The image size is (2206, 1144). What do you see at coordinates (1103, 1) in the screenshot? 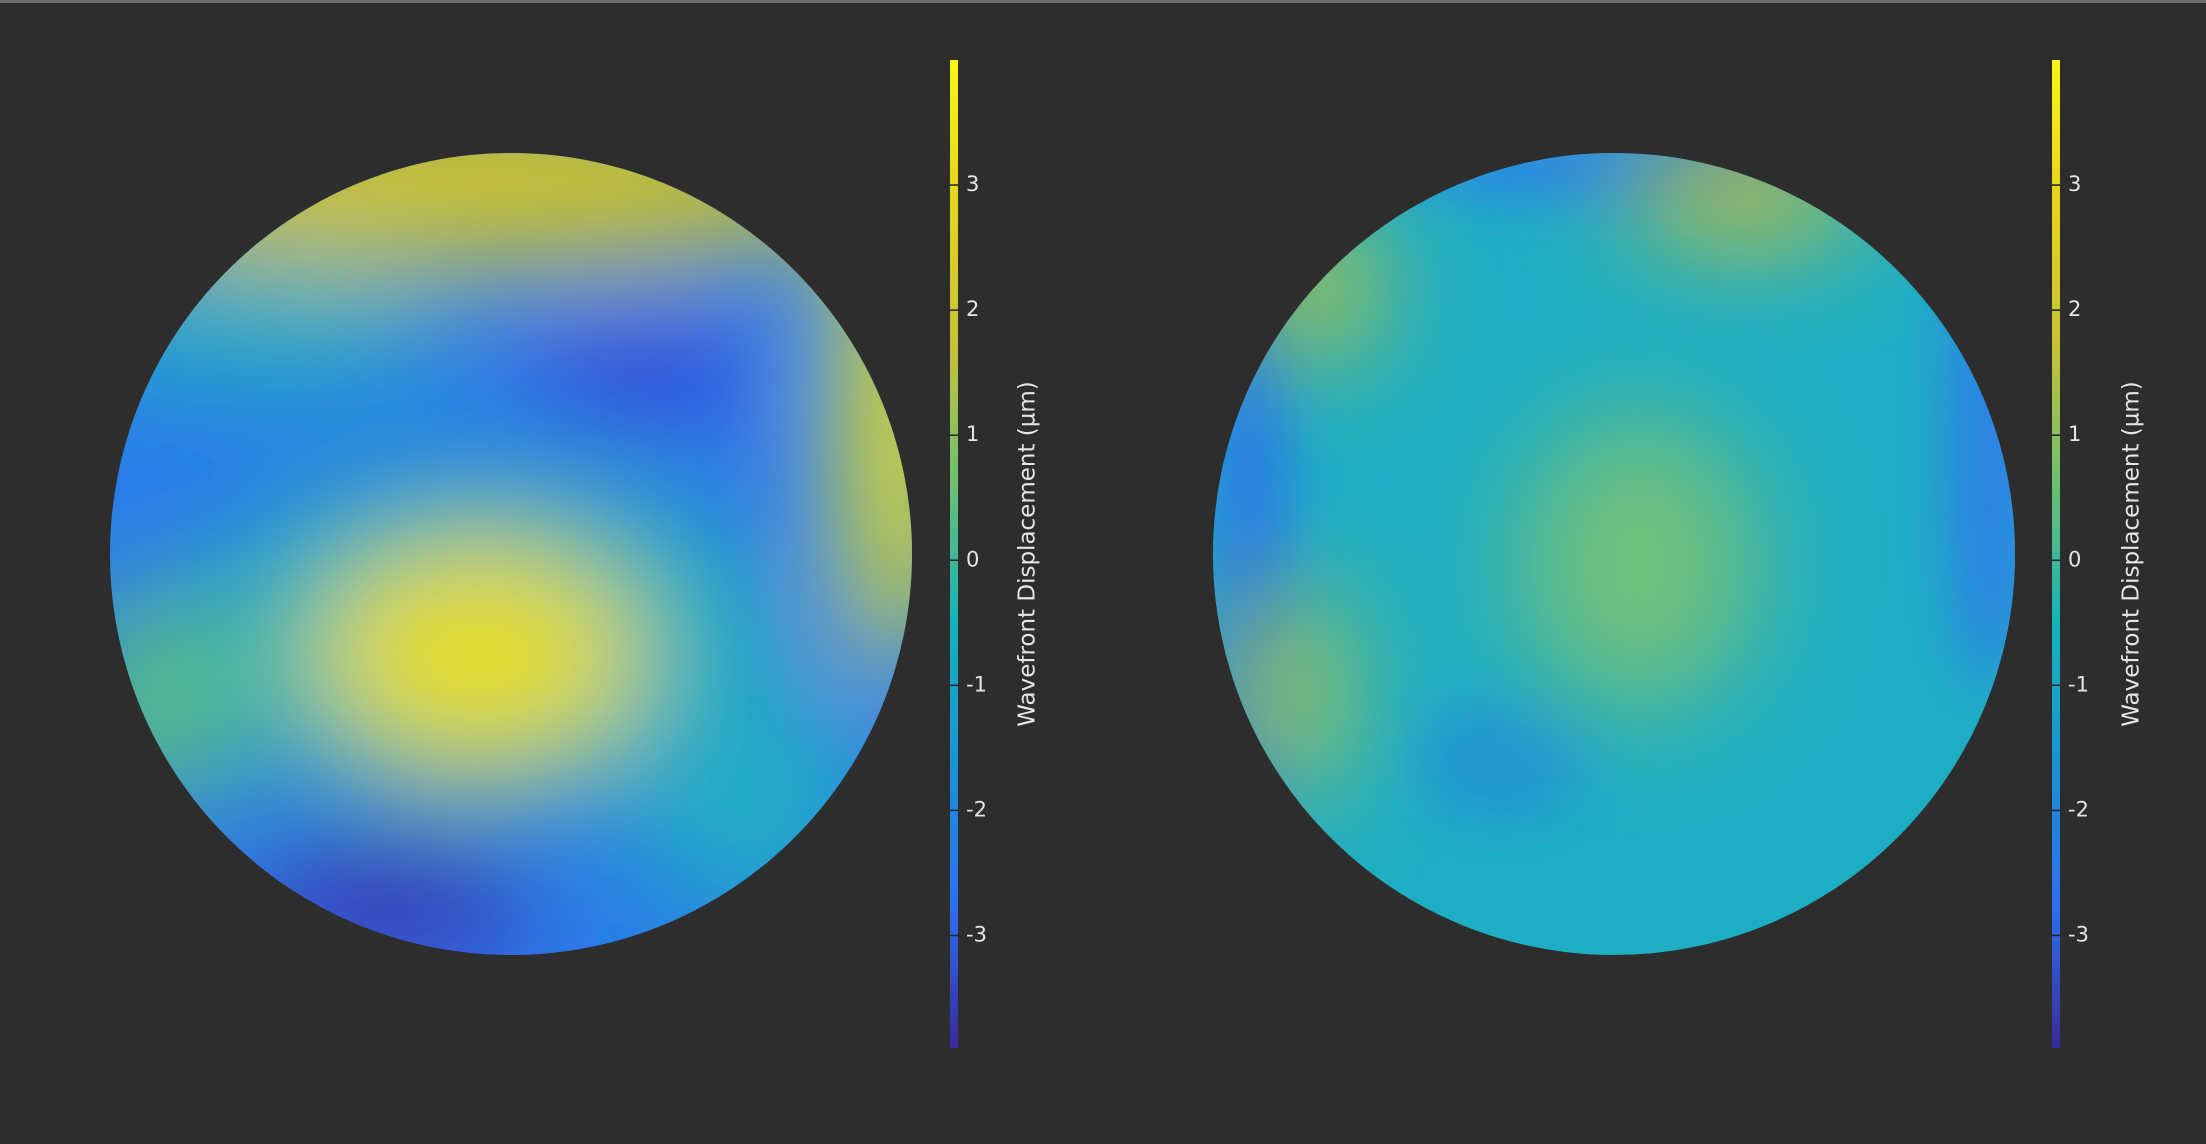
I see `top-border` at bounding box center [1103, 1].